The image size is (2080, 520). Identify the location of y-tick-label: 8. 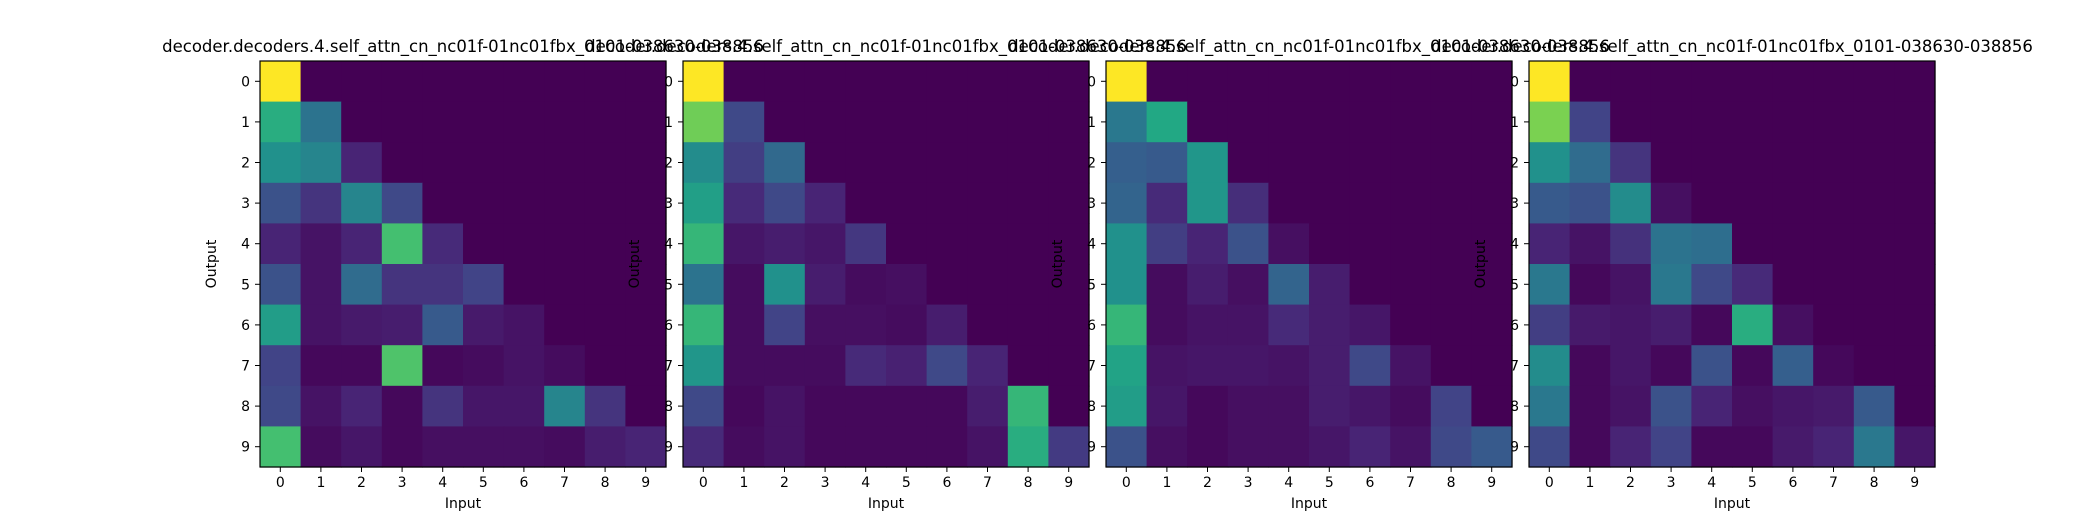
(1514, 407).